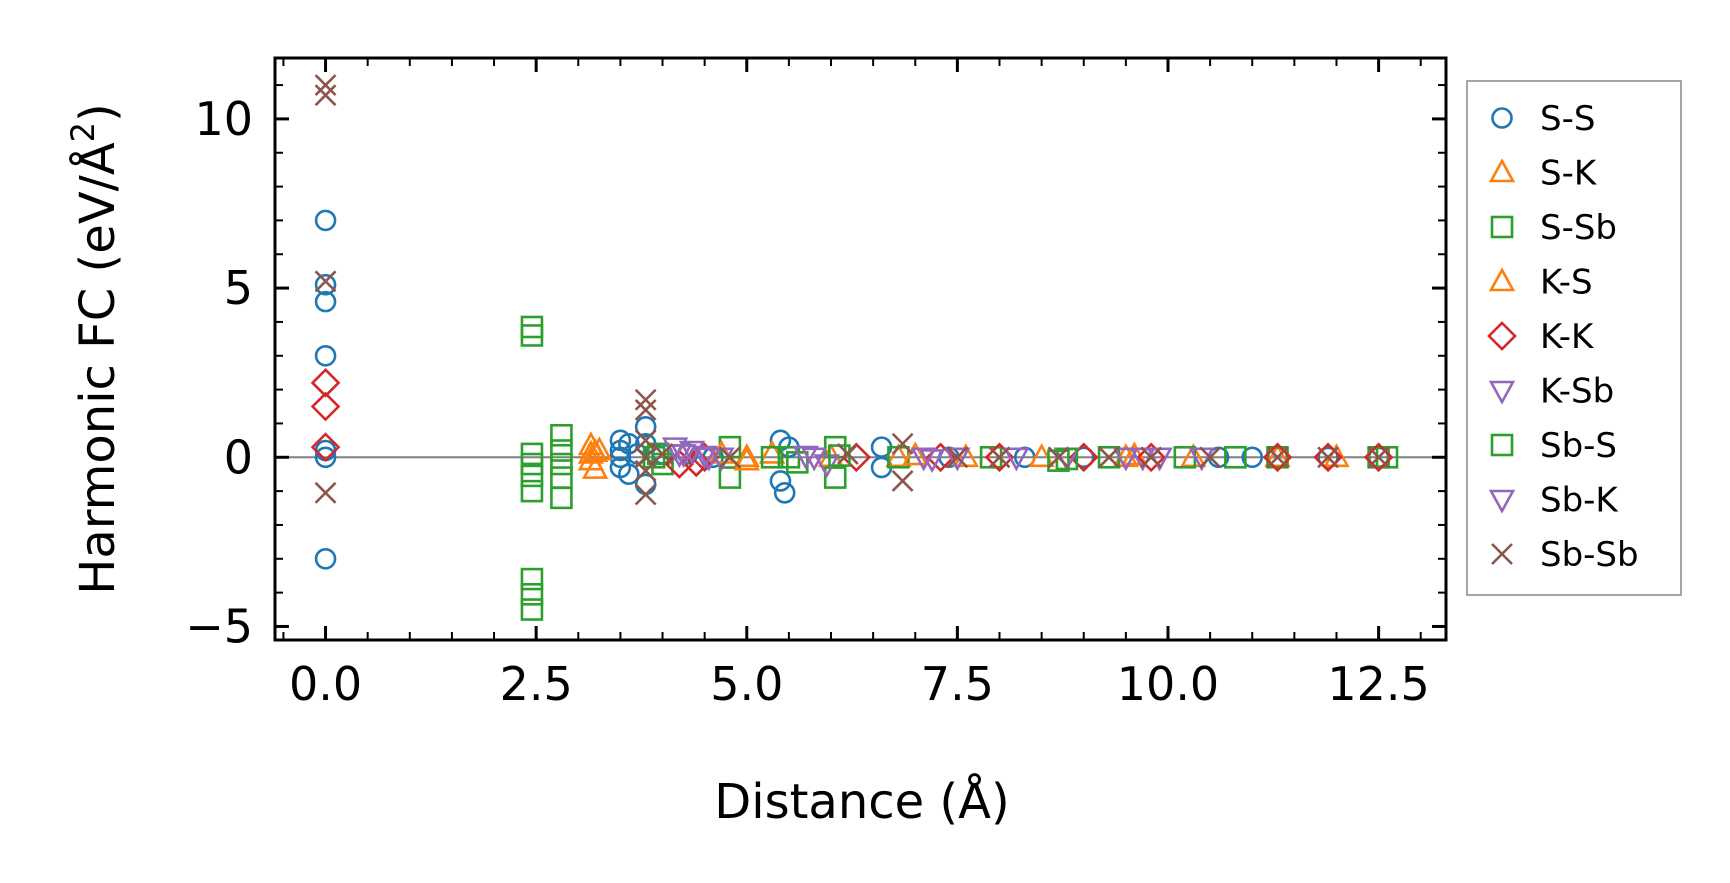 The width and height of the screenshot is (1730, 883). What do you see at coordinates (536, 684) in the screenshot?
I see `x-tick-label: 2.5` at bounding box center [536, 684].